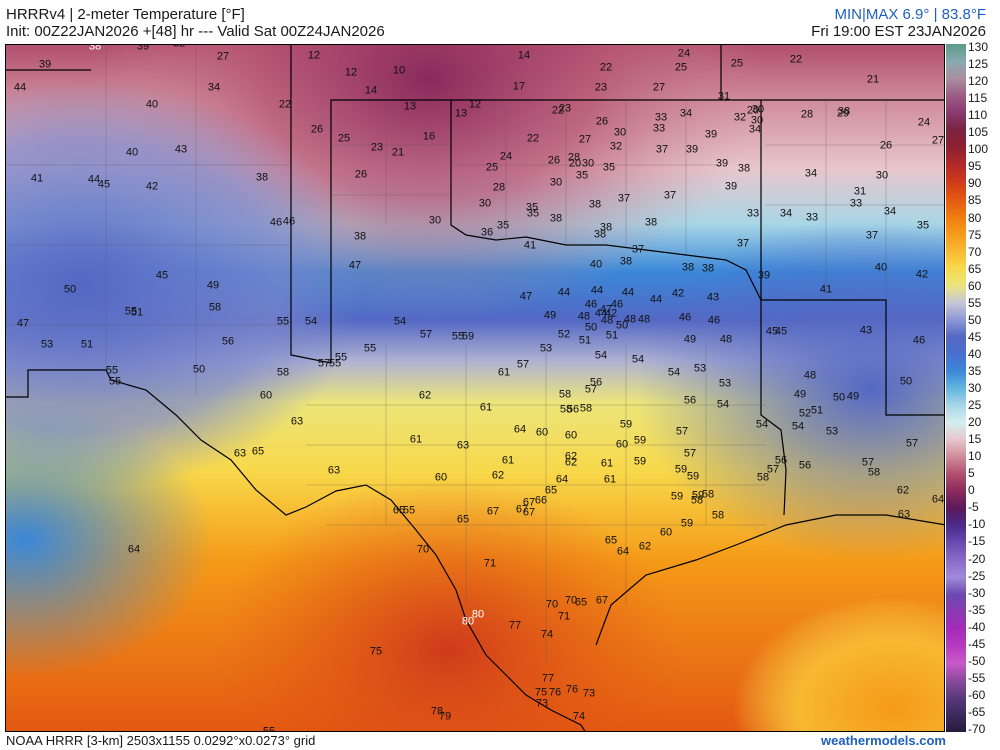 The image size is (1000, 750). Describe the element at coordinates (555, 692) in the screenshot. I see `temp-label: 76` at that location.